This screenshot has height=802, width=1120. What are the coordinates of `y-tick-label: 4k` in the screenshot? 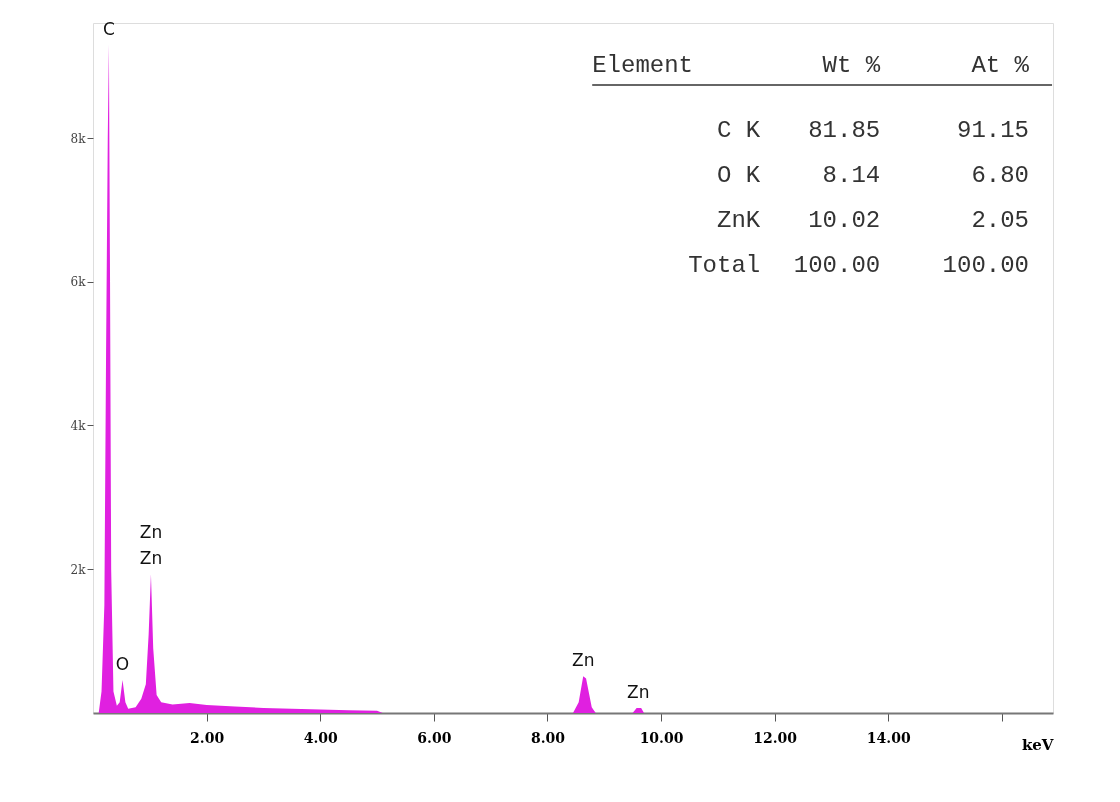 It's located at (78, 426).